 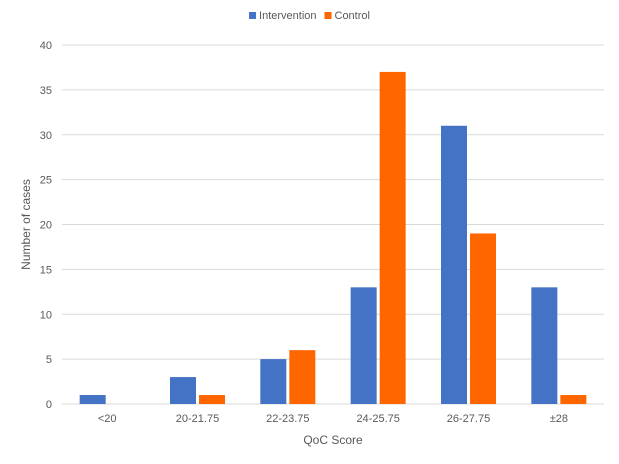 I want to click on legend-item-control: Control, so click(x=347, y=16).